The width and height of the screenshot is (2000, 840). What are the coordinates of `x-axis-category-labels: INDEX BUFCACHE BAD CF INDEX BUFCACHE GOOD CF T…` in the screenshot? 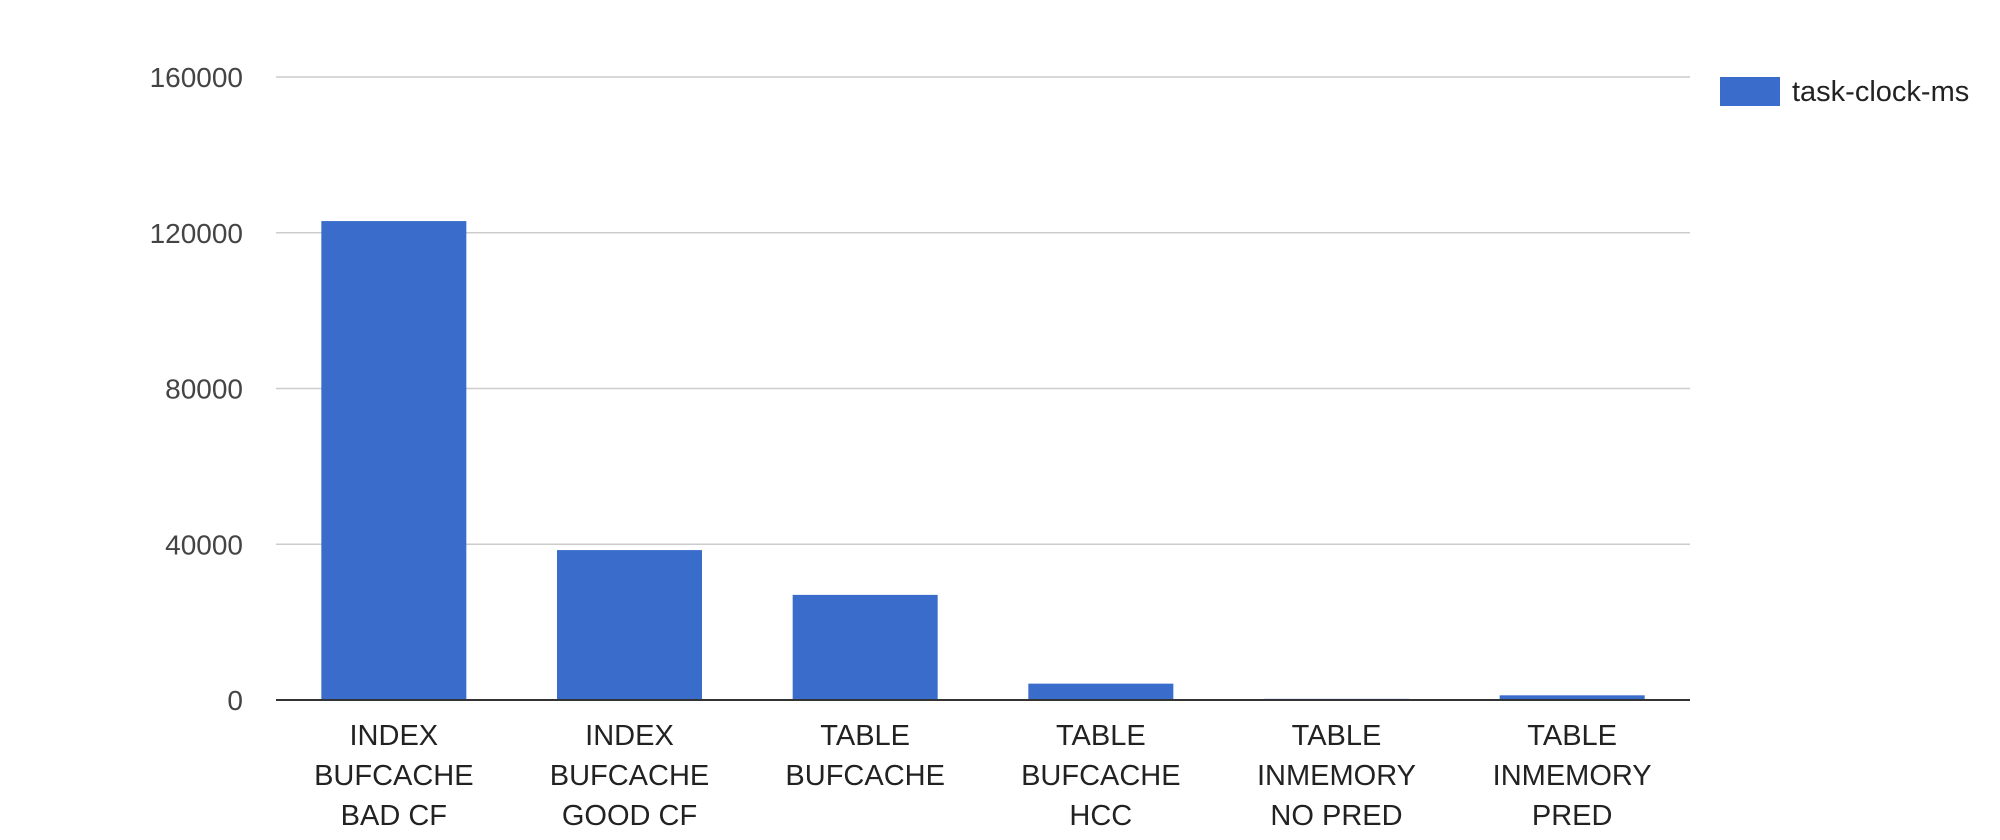 It's located at (983, 776).